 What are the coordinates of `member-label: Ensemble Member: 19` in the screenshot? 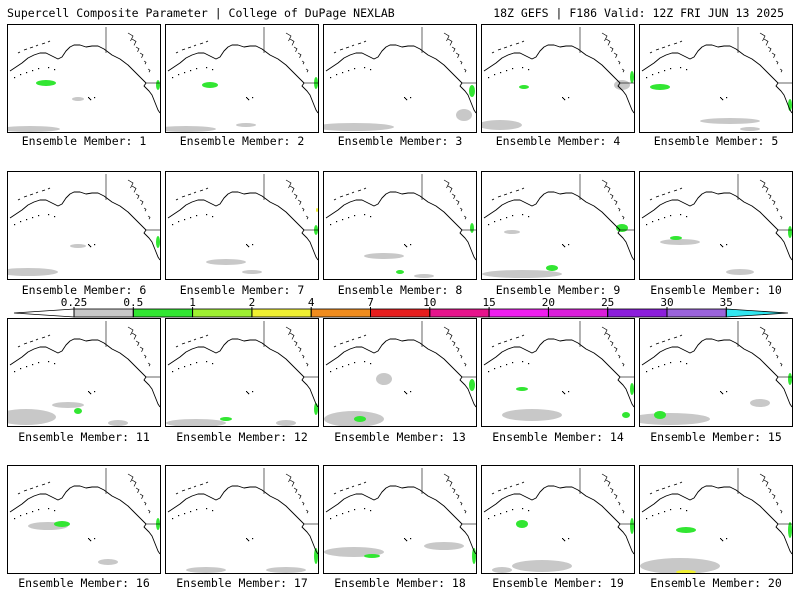 It's located at (558, 583).